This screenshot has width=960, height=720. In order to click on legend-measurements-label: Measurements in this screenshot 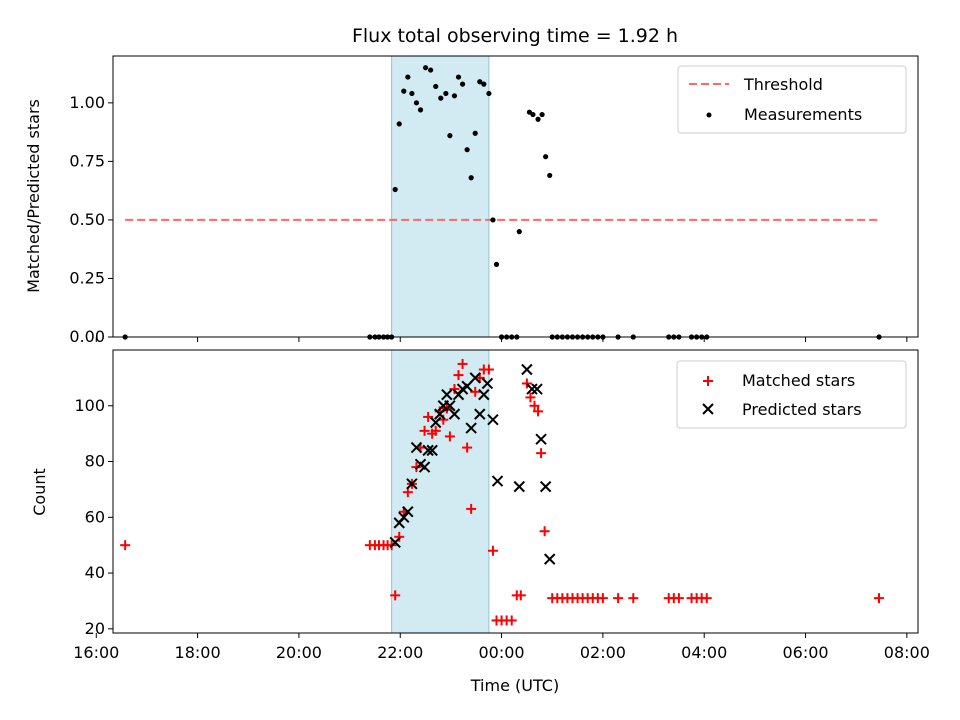, I will do `click(803, 114)`.